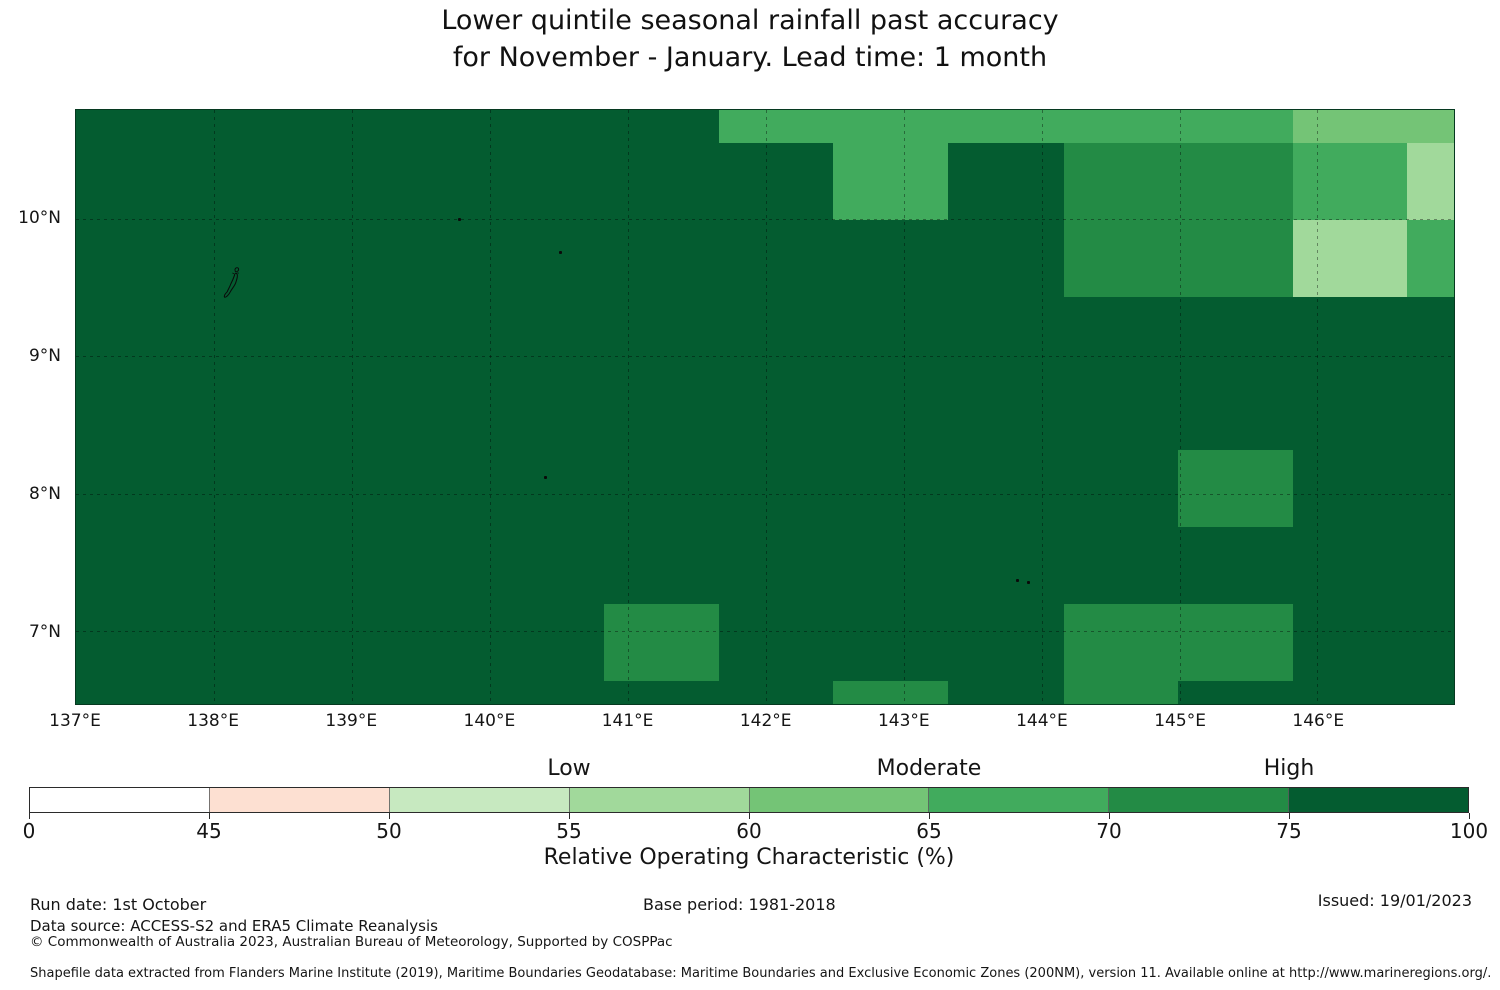 The height and width of the screenshot is (990, 1500). I want to click on island-outline, so click(231, 283).